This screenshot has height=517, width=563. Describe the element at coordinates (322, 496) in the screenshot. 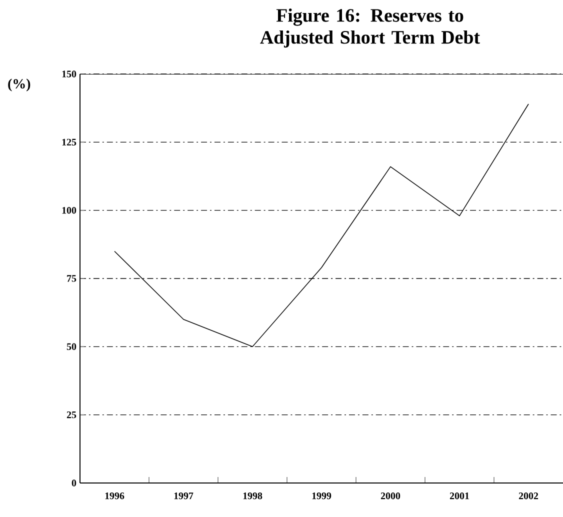

I see `x-tick-label: 1999` at that location.